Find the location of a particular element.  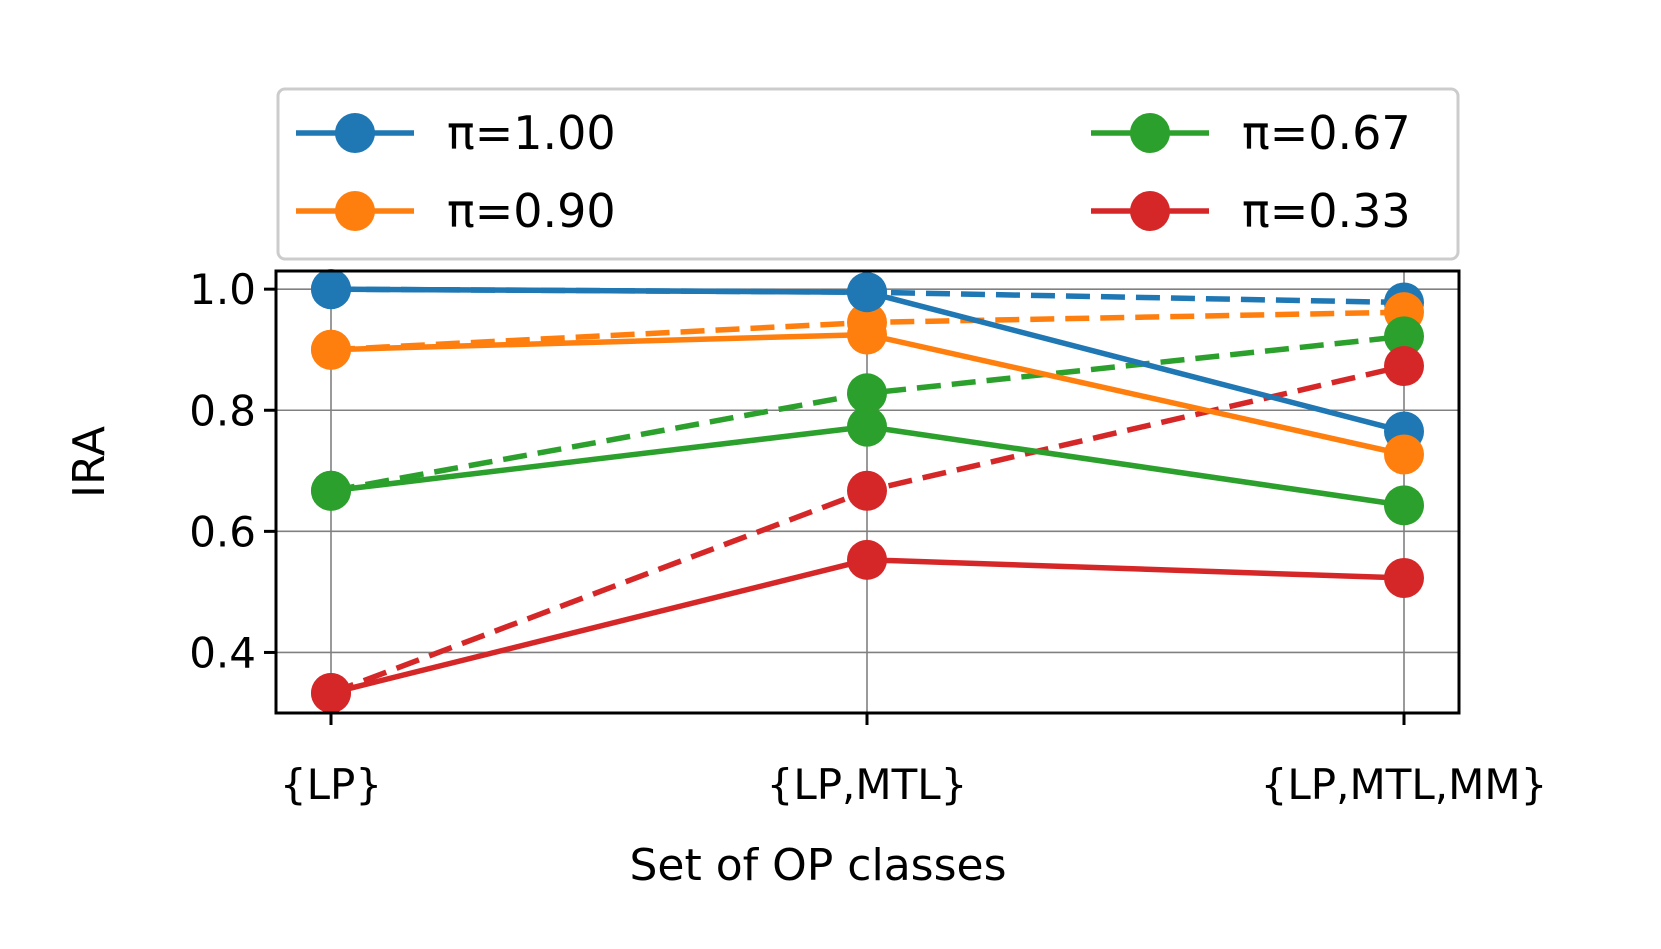

y-axis-label: IRA is located at coordinates (89, 462).